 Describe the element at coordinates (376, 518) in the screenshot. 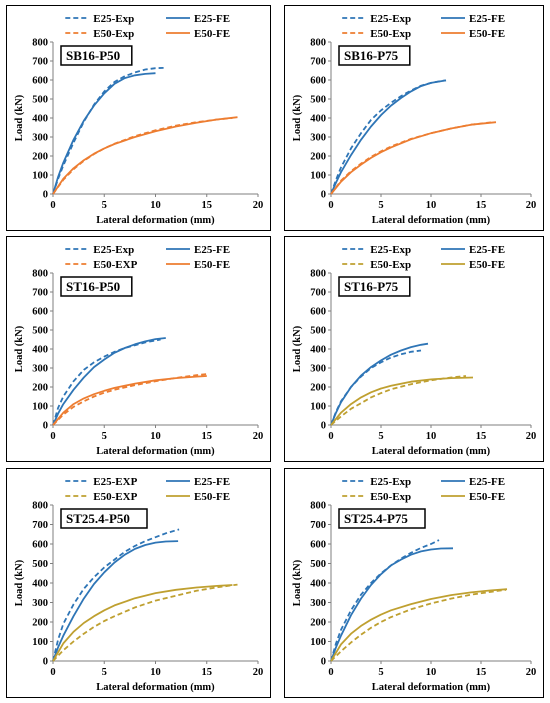

I see `chart-title: ST25.4-P75` at that location.